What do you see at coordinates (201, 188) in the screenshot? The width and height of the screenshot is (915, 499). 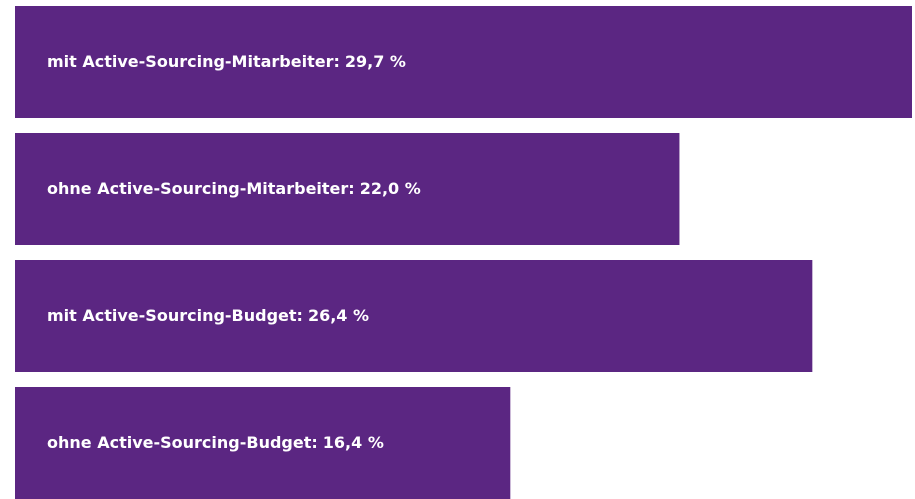 I see `category-label: ohne Active-Sourcing-Mitarbeiter:` at bounding box center [201, 188].